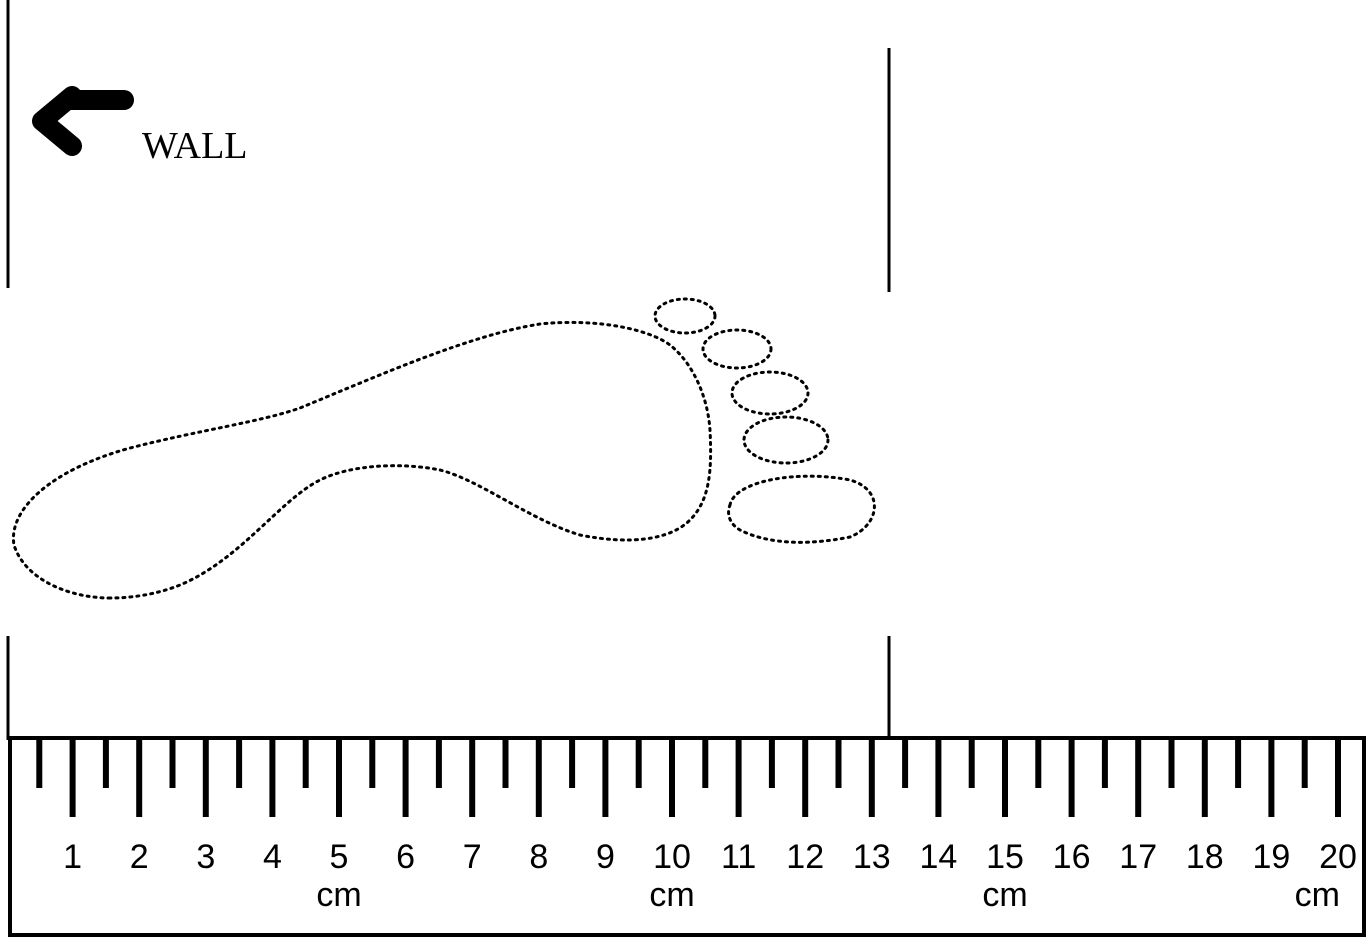  Describe the element at coordinates (1338, 857) in the screenshot. I see `ruler-number-label: 20` at that location.